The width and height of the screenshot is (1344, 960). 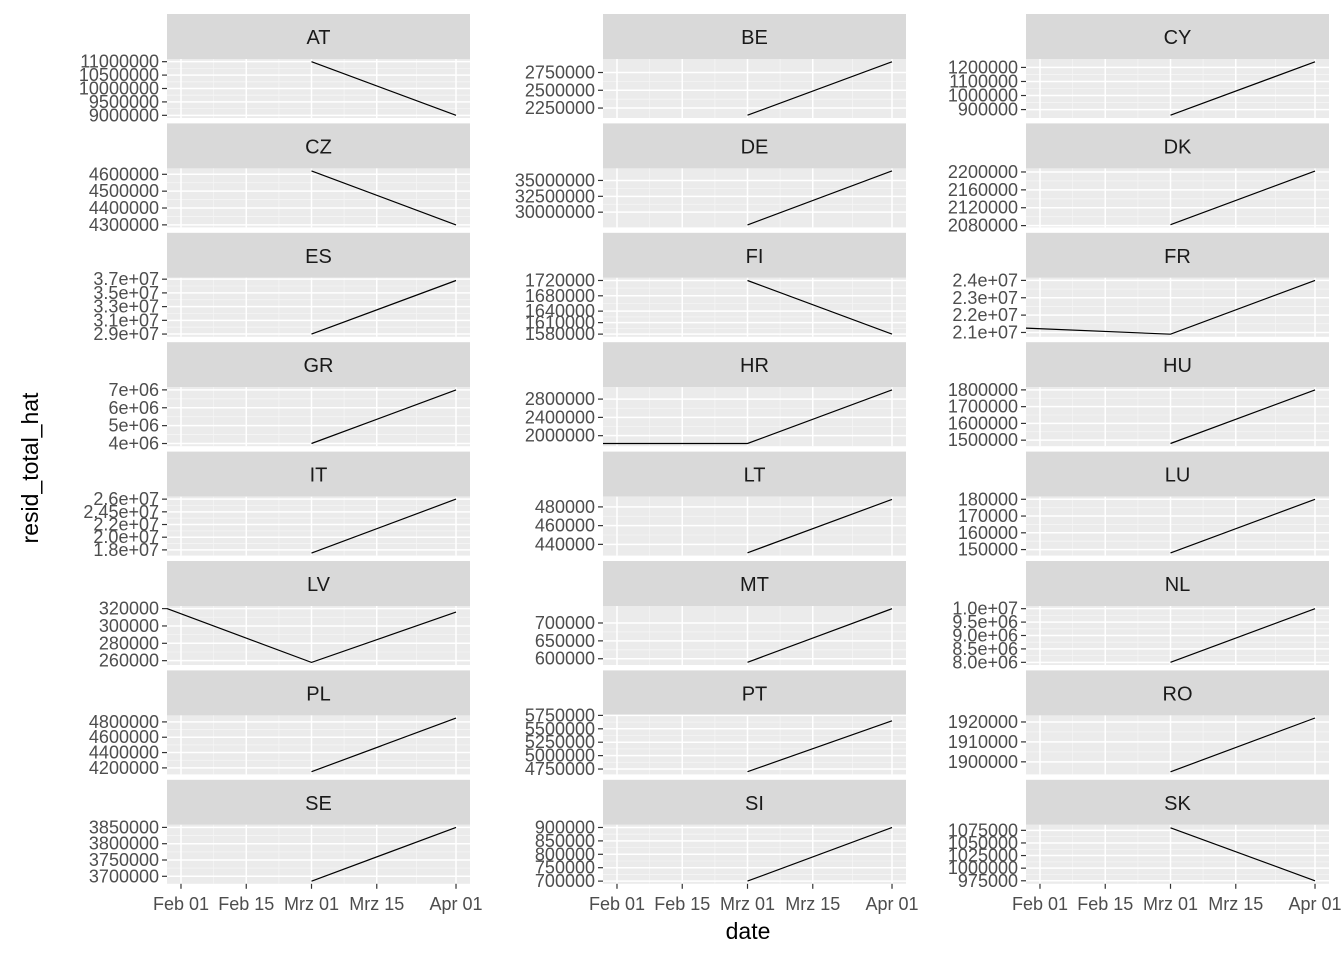 I want to click on y-tick-label: 1910000, so click(x=983, y=742).